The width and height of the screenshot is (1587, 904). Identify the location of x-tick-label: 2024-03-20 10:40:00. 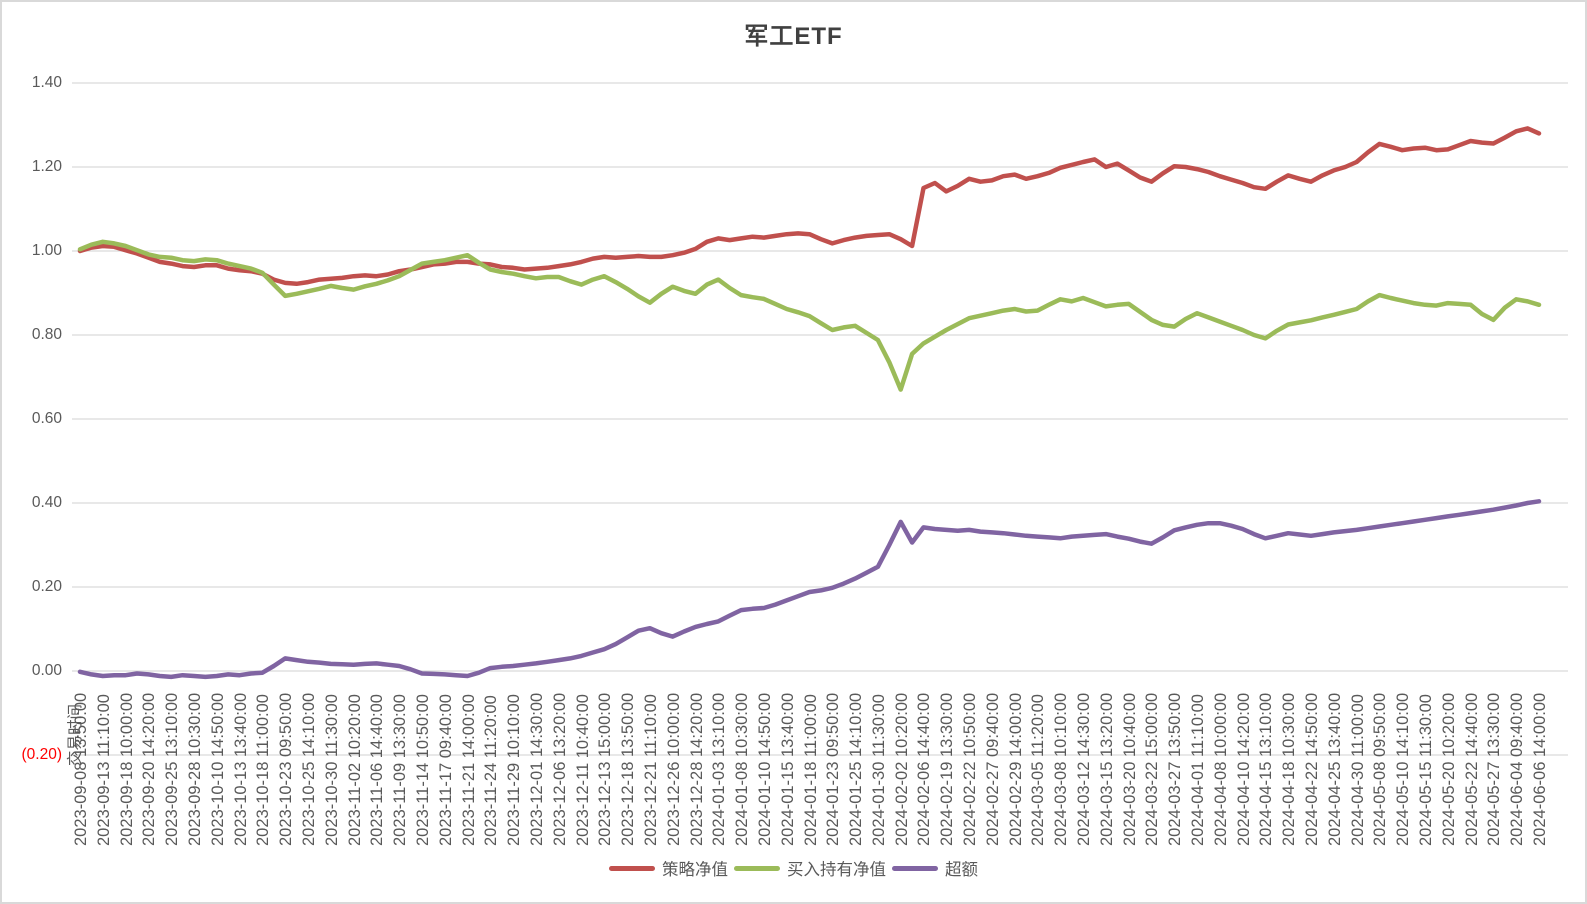
(1129, 769).